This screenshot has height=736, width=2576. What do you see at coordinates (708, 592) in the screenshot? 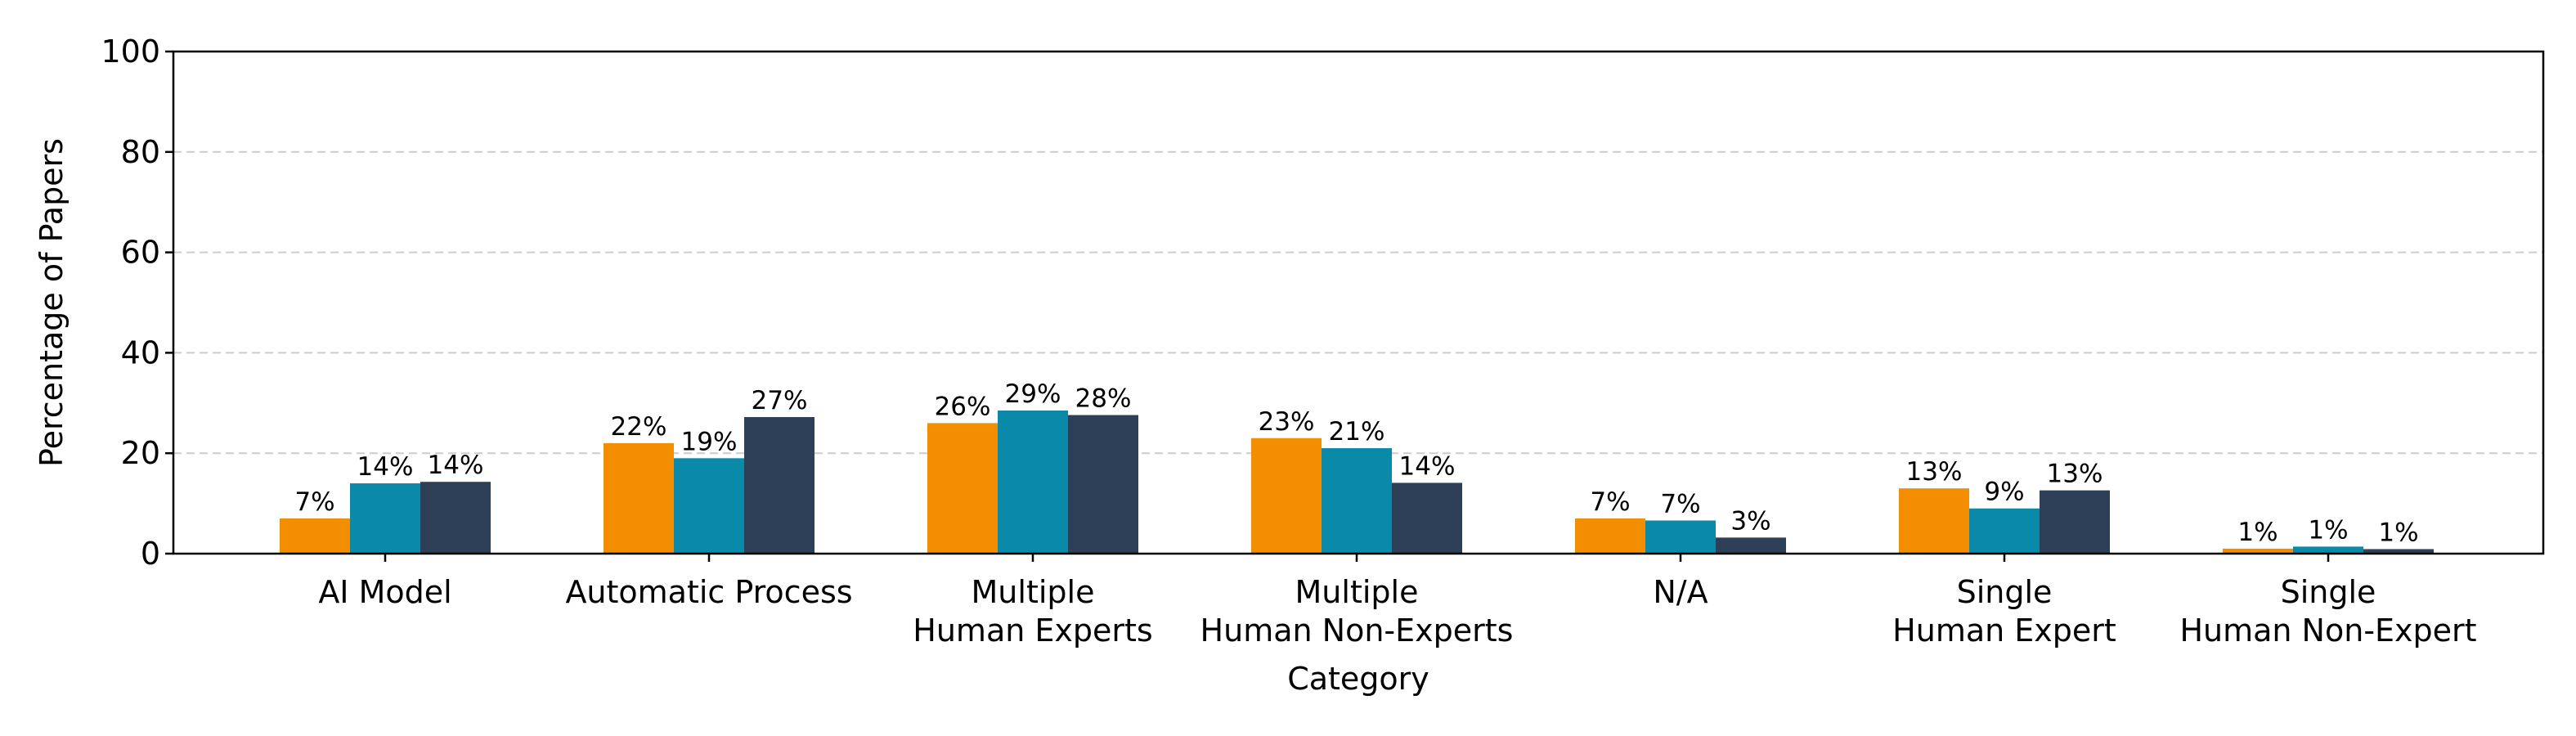
I see `x-tick-label-automatic-process: Automatic Process` at bounding box center [708, 592].